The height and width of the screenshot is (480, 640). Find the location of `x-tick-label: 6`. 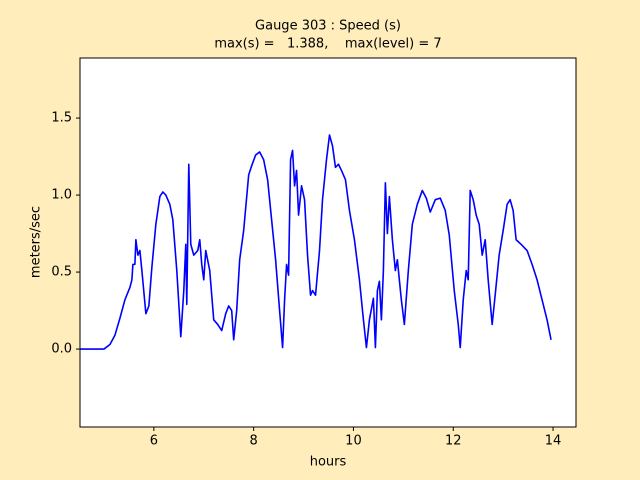

x-tick-label: 6 is located at coordinates (154, 441).